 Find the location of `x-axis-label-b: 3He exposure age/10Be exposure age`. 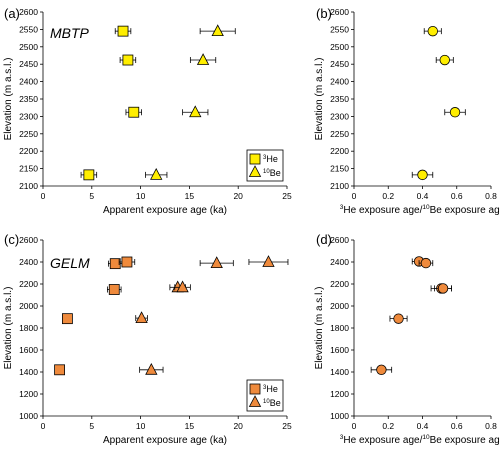

x-axis-label-b: 3He exposure age/10Be exposure age is located at coordinates (420, 210).